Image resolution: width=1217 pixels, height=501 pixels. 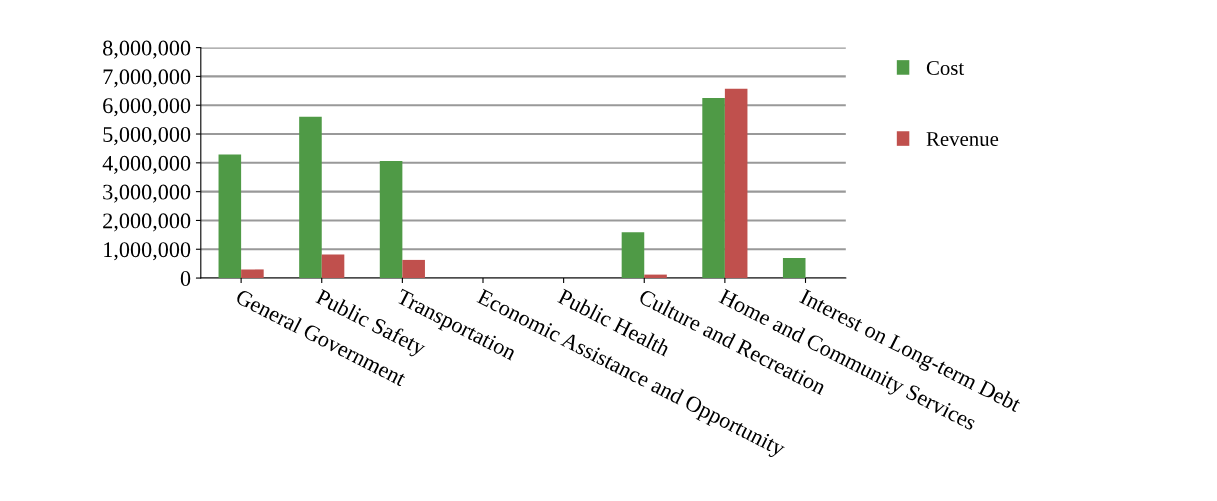 I want to click on y-tick-label: 4,000,000, so click(x=146, y=164).